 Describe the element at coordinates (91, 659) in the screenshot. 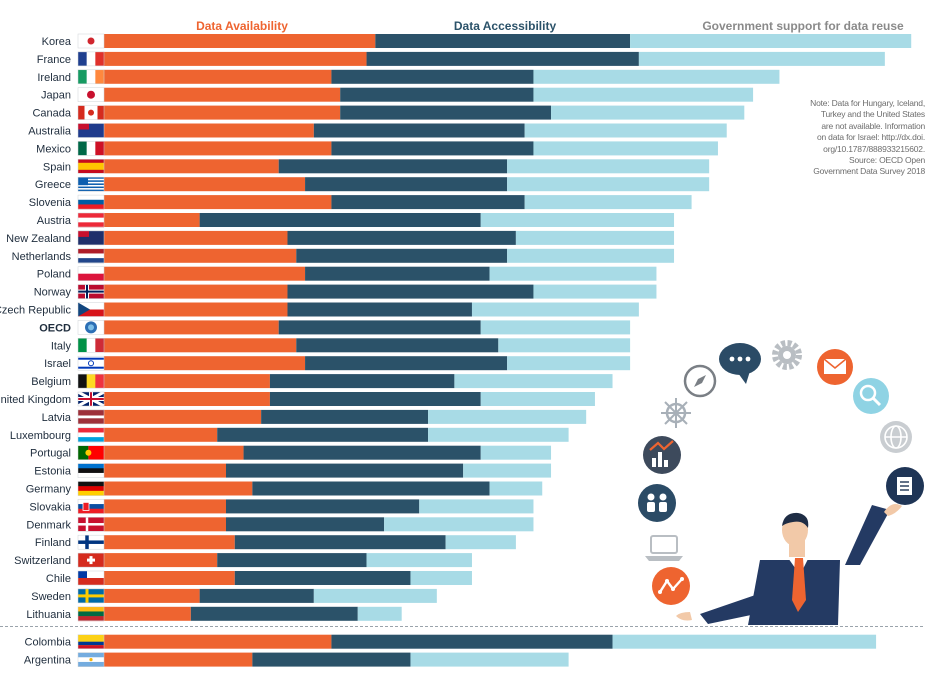

I see `flag-argentina` at that location.